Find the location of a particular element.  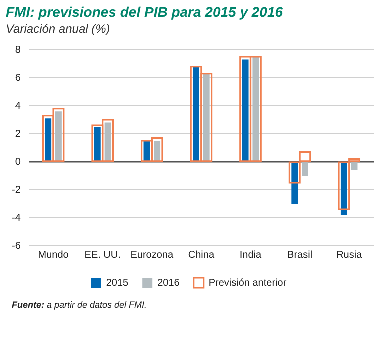

y-tick-label: 0 is located at coordinates (18, 162).